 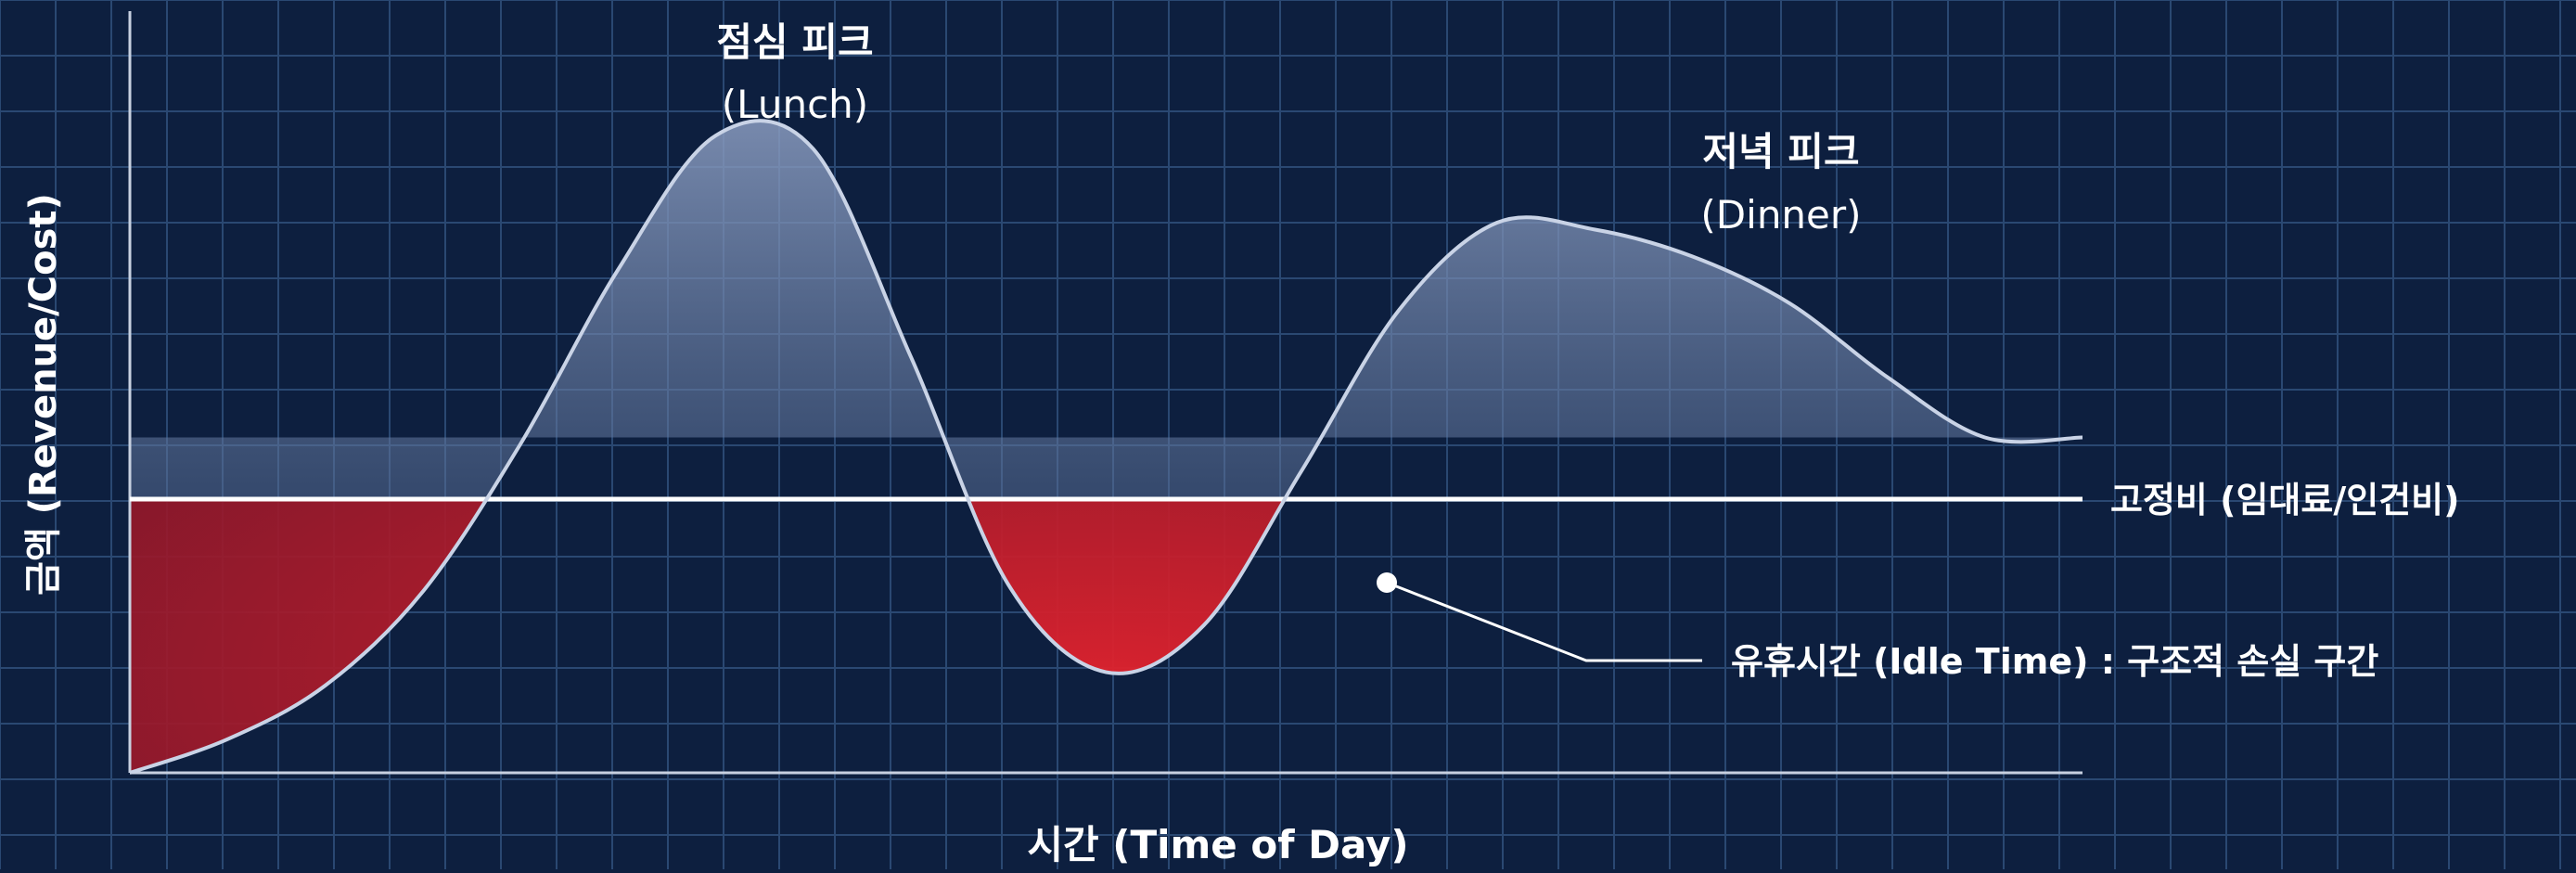 What do you see at coordinates (1780, 151) in the screenshot?
I see `dinner-peak-label-line1: 저녁 피크` at bounding box center [1780, 151].